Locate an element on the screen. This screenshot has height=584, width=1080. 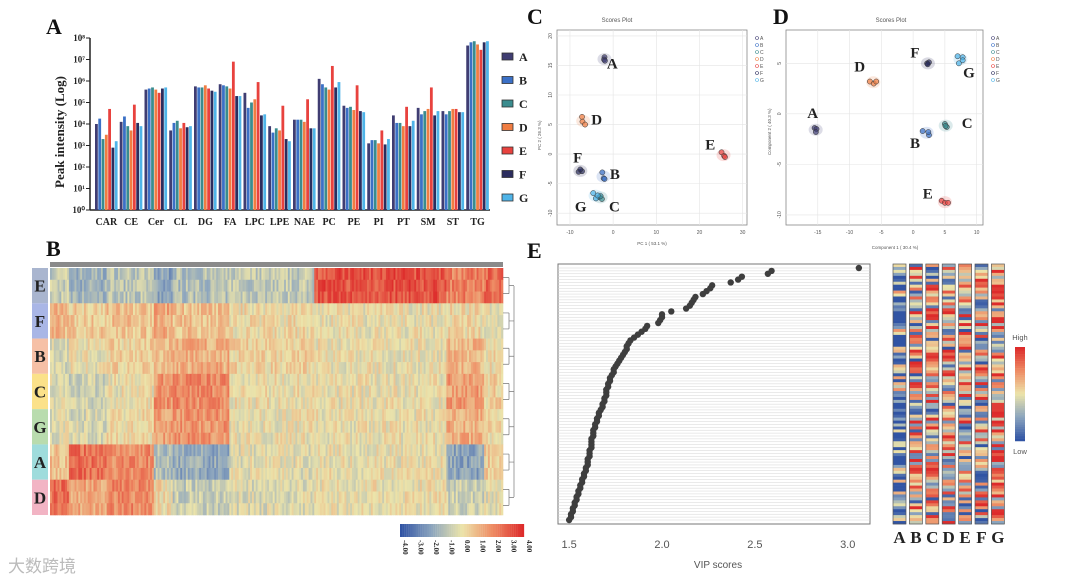
panel-c-title: Scores Plot is located at coordinates (617, 21).